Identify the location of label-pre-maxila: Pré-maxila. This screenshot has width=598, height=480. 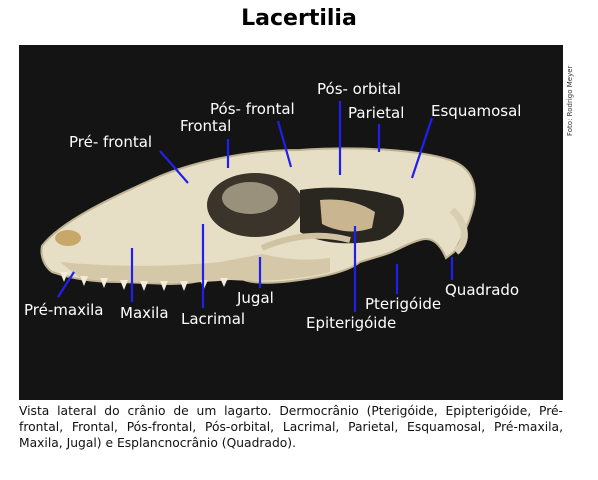
(64, 310).